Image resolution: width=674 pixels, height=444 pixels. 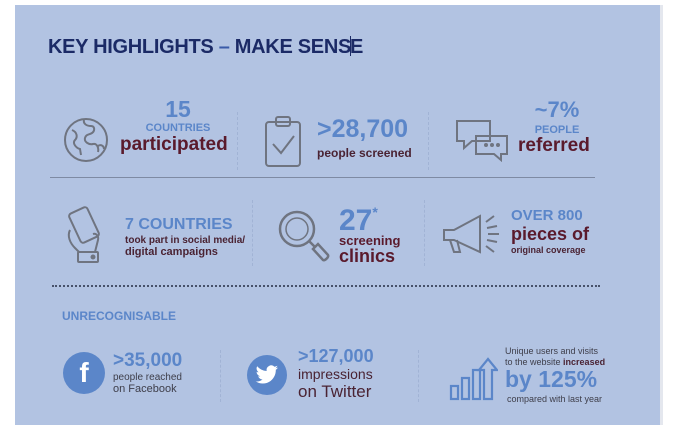 I want to click on campaigns-line1: took part in social media/, so click(x=185, y=240).